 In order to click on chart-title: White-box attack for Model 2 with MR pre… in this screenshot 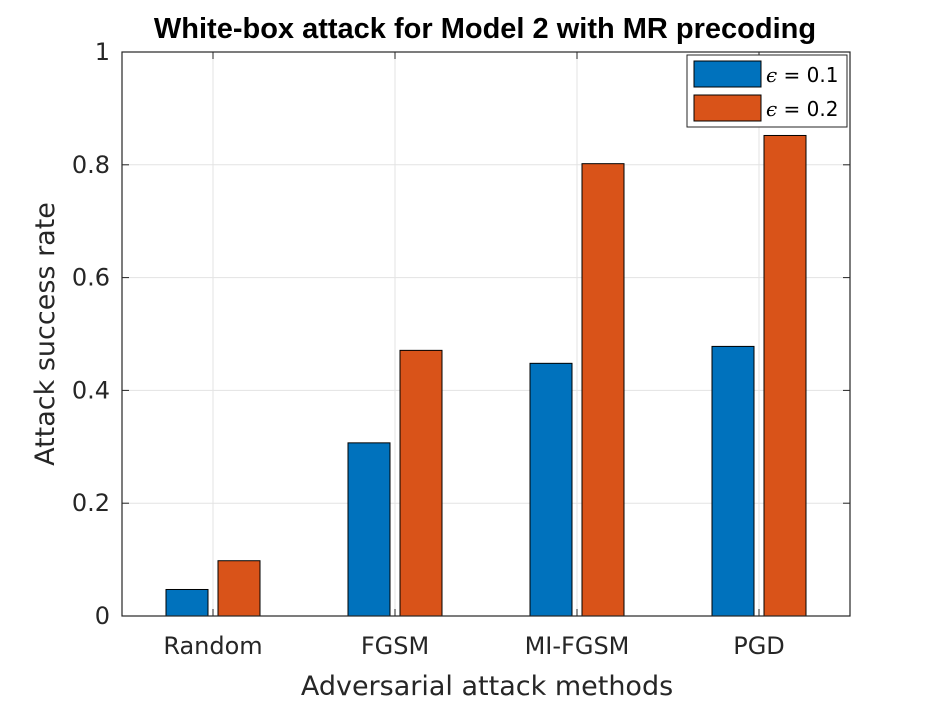, I will do `click(485, 29)`.